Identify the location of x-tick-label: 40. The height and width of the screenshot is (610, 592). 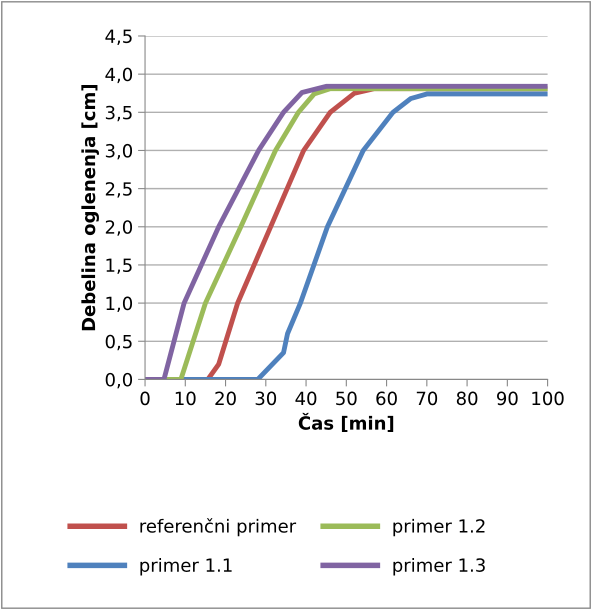
(305, 399).